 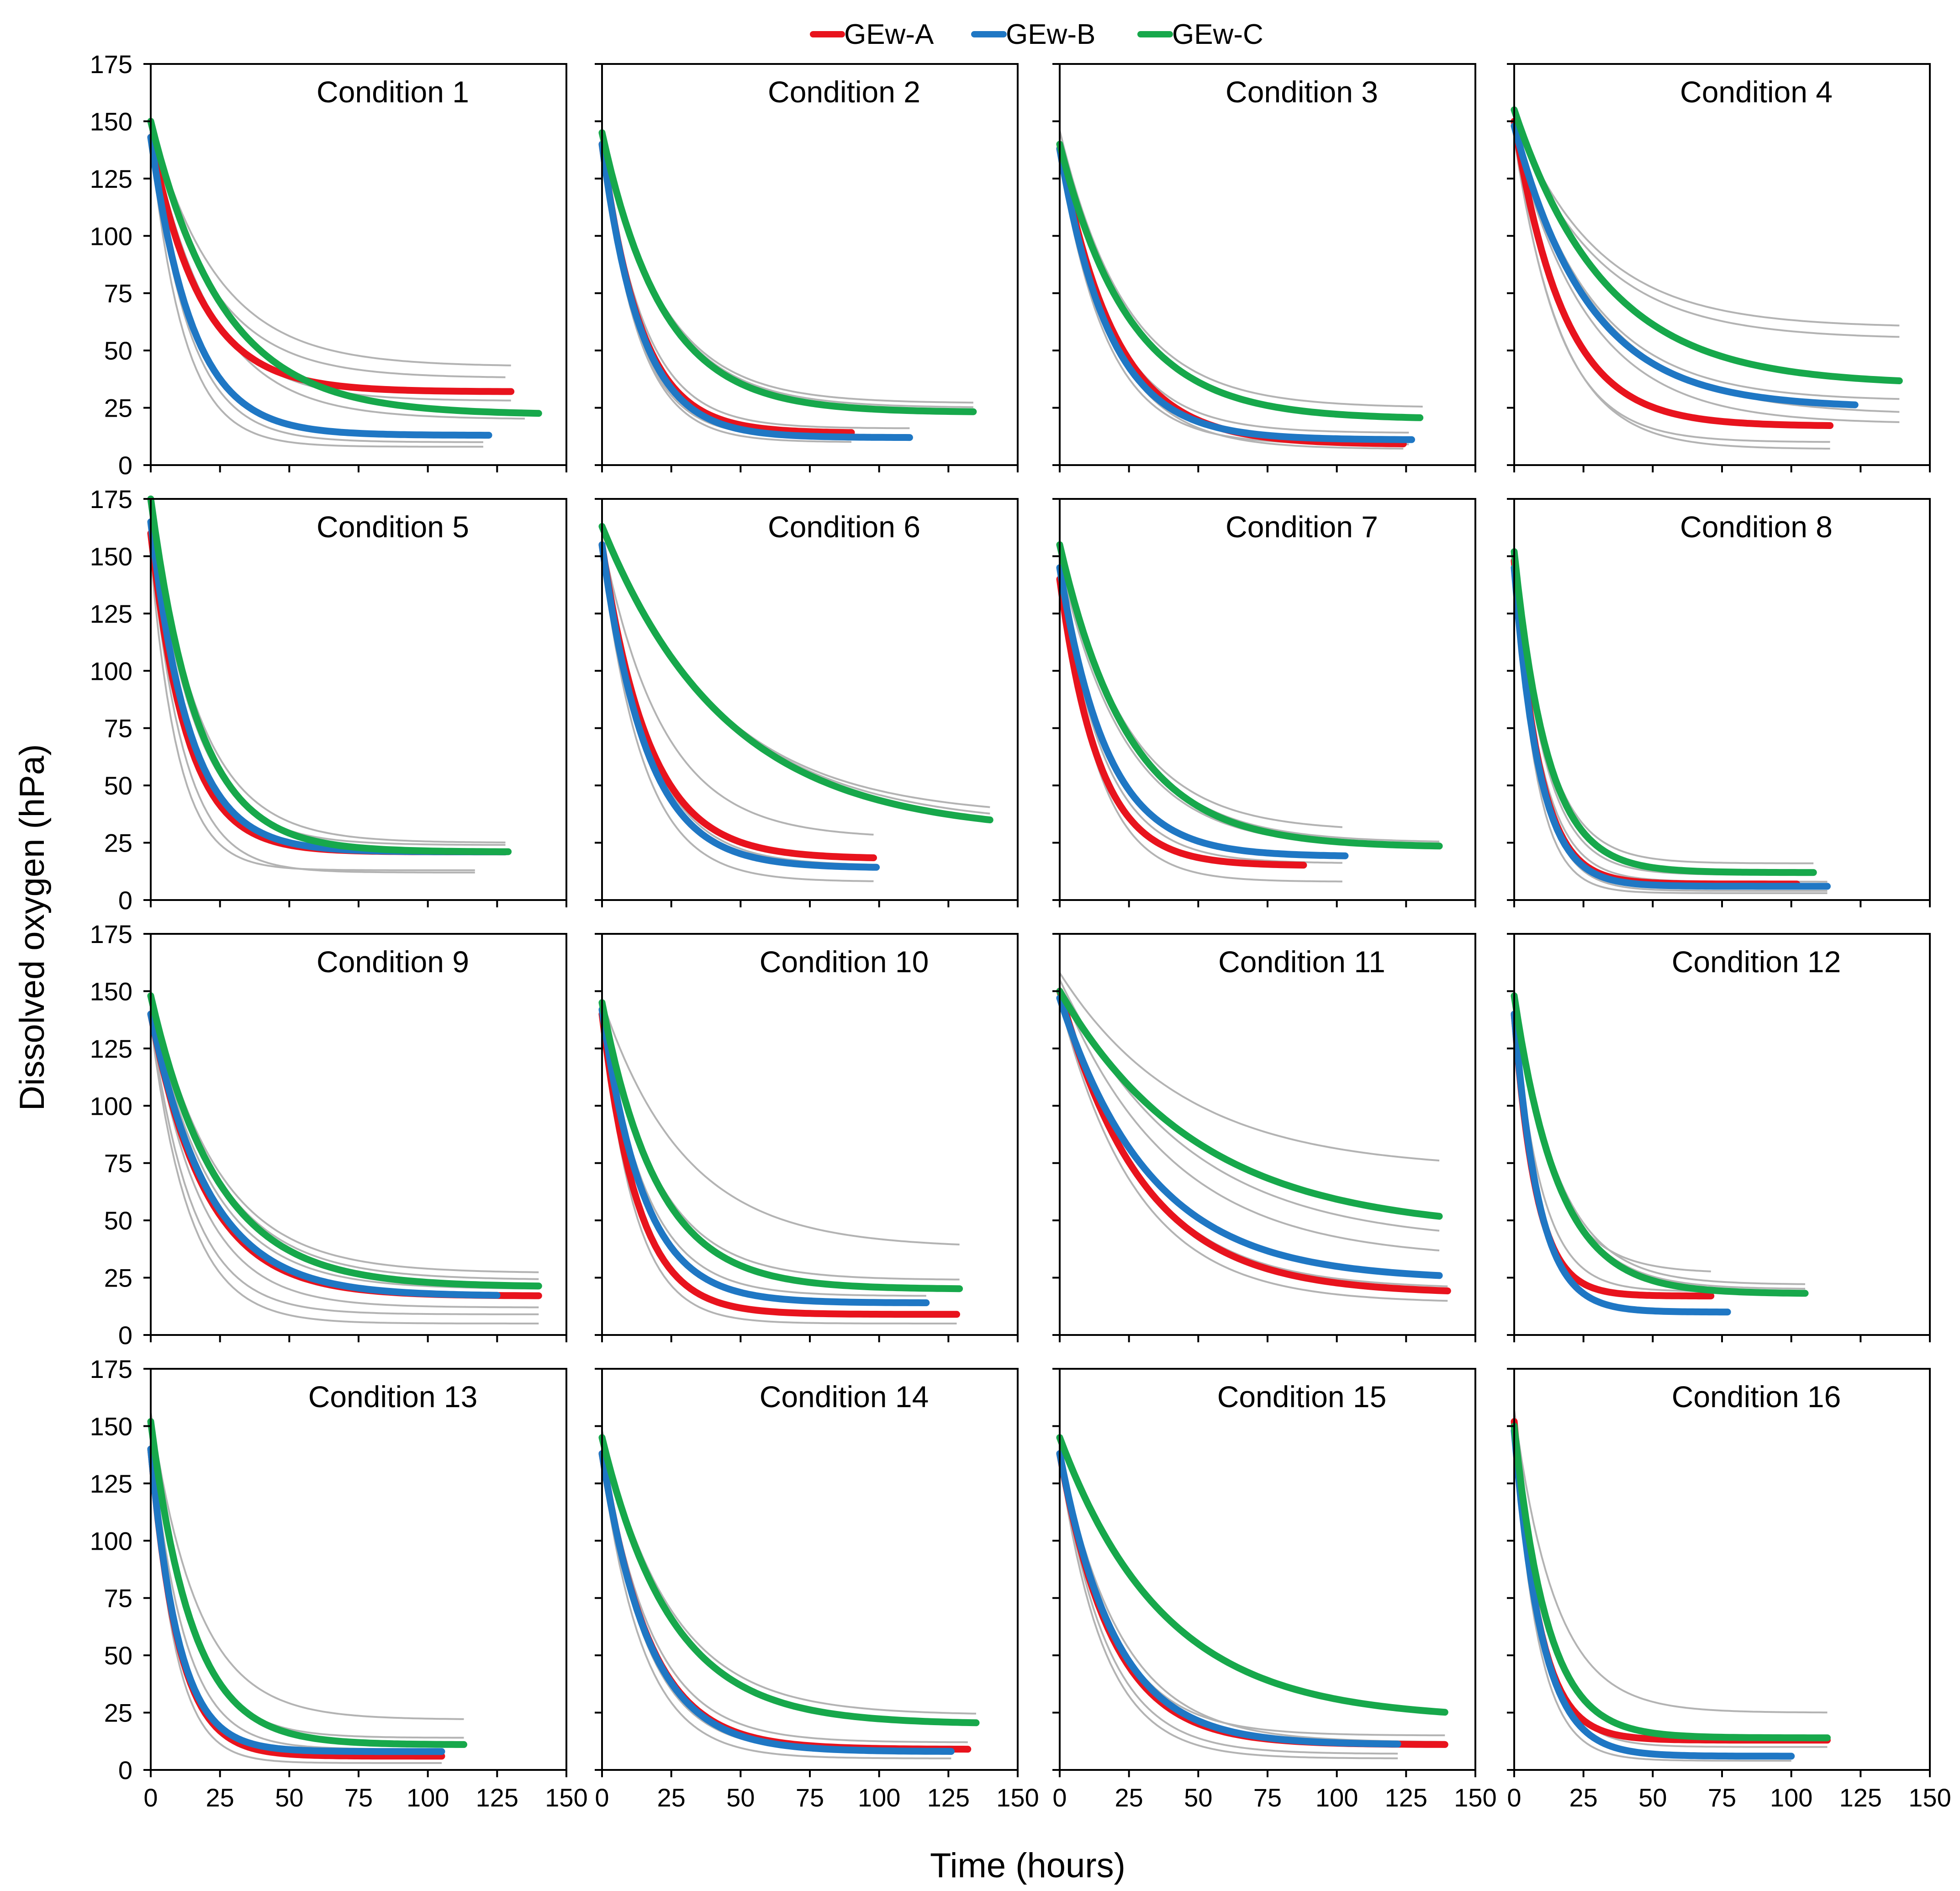 What do you see at coordinates (1051, 35) in the screenshot?
I see `legend-label-gew-b: GEw-B` at bounding box center [1051, 35].